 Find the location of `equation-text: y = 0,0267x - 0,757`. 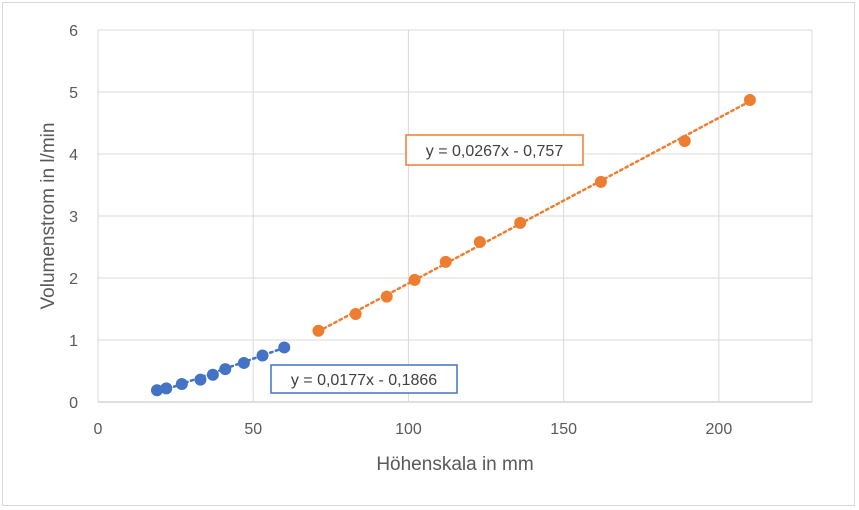

equation-text: y = 0,0267x - 0,757 is located at coordinates (495, 151).